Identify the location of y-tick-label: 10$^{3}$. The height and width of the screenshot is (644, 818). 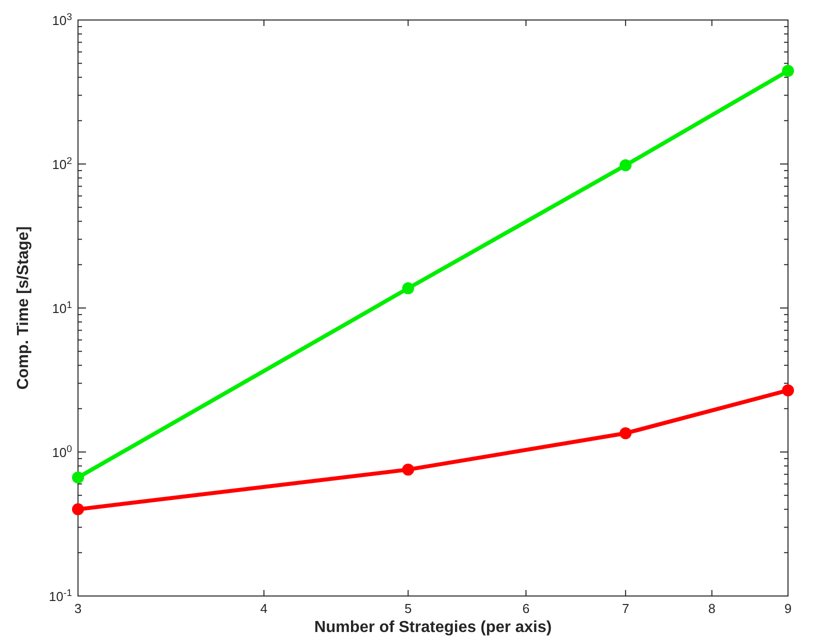
(62, 20).